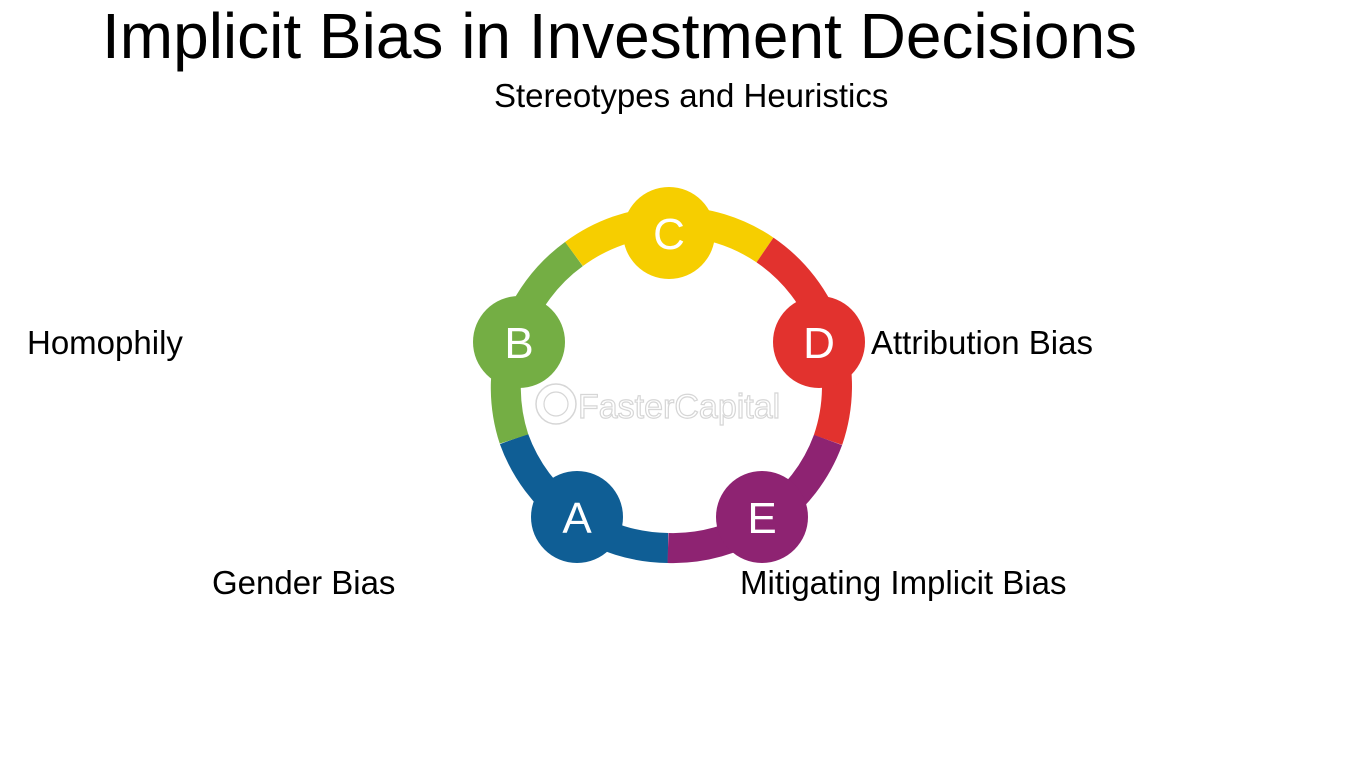  I want to click on node-b-letter: B, so click(518, 343).